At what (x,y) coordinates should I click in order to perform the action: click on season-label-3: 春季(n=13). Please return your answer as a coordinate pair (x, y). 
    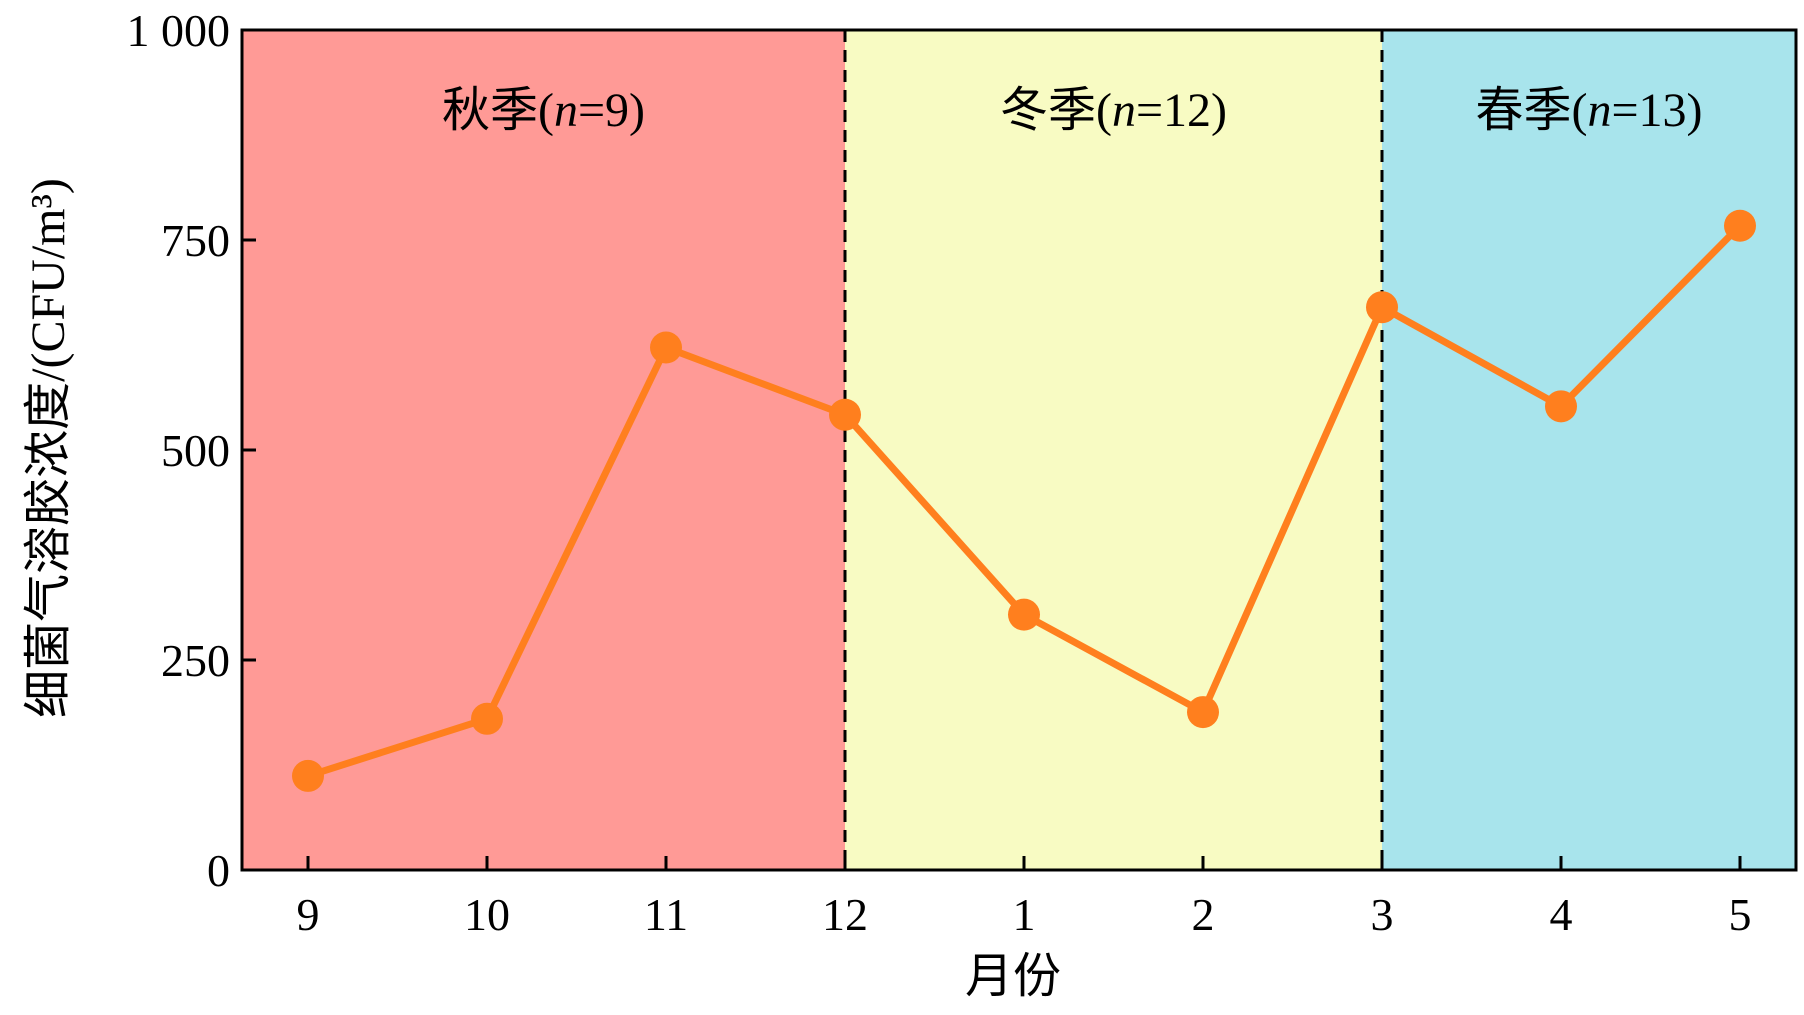
    Looking at the image, I should click on (1588, 110).